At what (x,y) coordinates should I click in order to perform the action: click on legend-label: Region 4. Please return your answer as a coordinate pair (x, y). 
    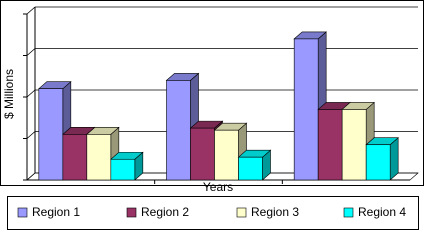
    Looking at the image, I should click on (382, 212).